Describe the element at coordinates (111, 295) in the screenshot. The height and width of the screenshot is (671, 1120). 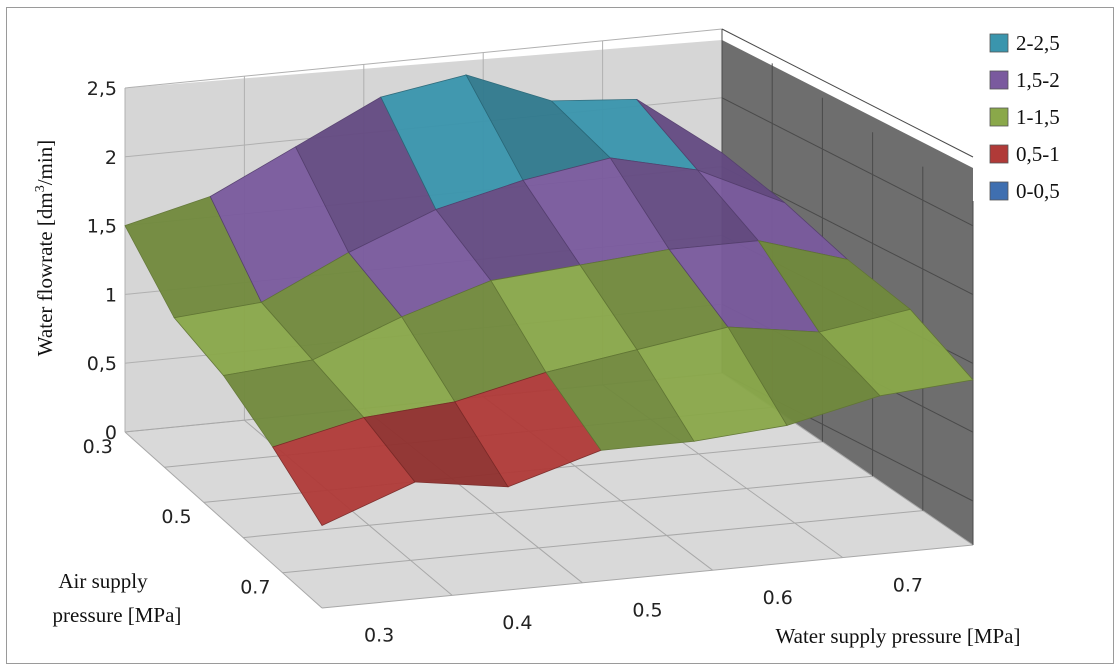
I see `z-tick-label: 1` at that location.